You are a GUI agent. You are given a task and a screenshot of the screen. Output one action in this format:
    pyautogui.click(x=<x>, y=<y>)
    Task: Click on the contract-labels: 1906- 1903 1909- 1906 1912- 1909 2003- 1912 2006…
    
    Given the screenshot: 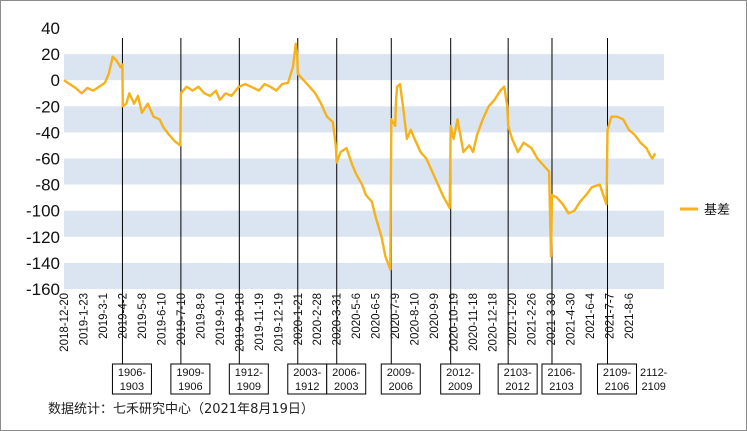 What is the action you would take?
    pyautogui.click(x=389, y=379)
    